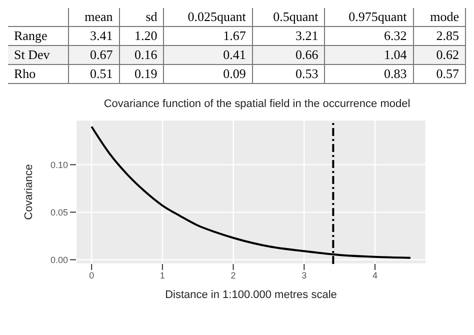 This screenshot has height=335, width=474. Describe the element at coordinates (395, 35) in the screenshot. I see `text: 6.32` at that location.